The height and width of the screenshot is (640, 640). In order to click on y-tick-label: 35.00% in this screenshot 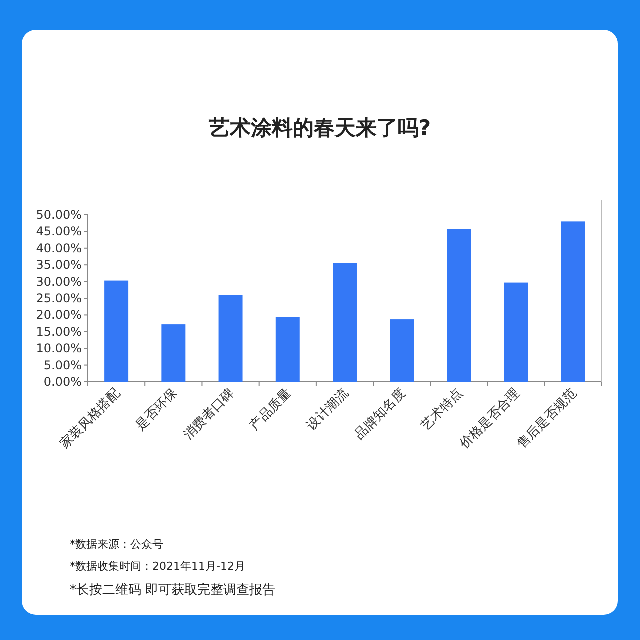, I will do `click(59, 265)`.